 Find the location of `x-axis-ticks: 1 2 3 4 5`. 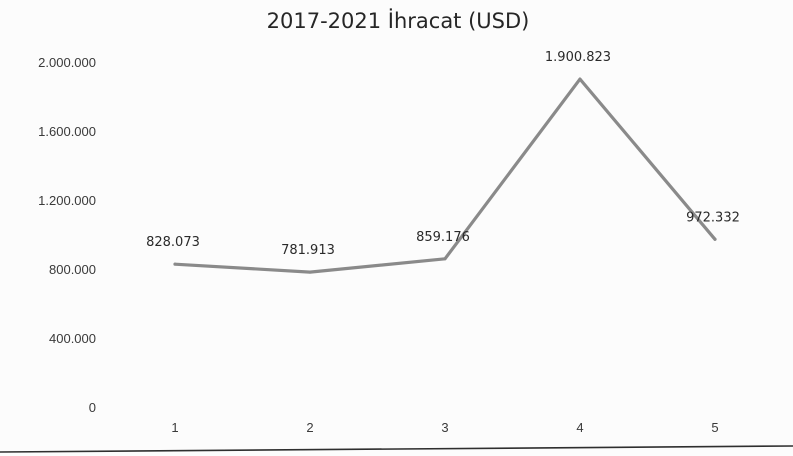

x-axis-ticks: 1 2 3 4 5 is located at coordinates (444, 427).